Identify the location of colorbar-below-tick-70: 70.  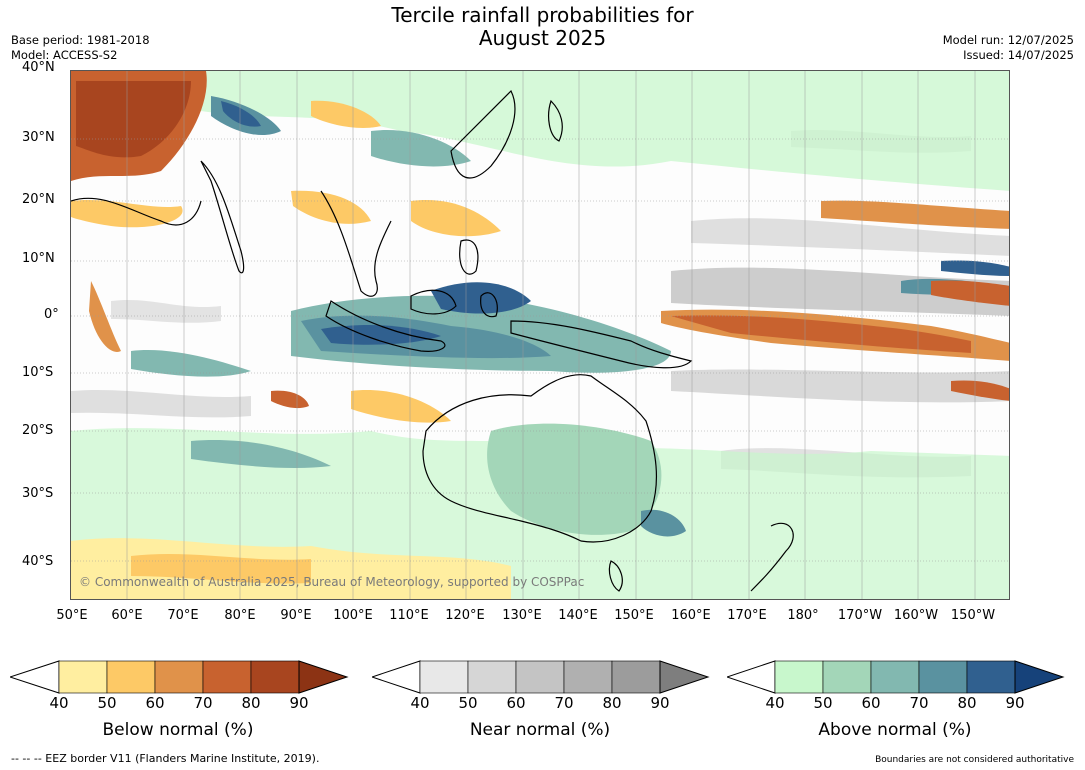
(203, 703).